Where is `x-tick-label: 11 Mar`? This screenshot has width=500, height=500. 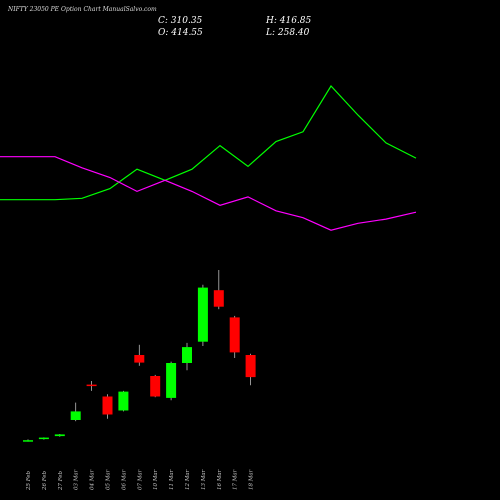
x-tick-label: 11 Mar is located at coordinates (172, 479).